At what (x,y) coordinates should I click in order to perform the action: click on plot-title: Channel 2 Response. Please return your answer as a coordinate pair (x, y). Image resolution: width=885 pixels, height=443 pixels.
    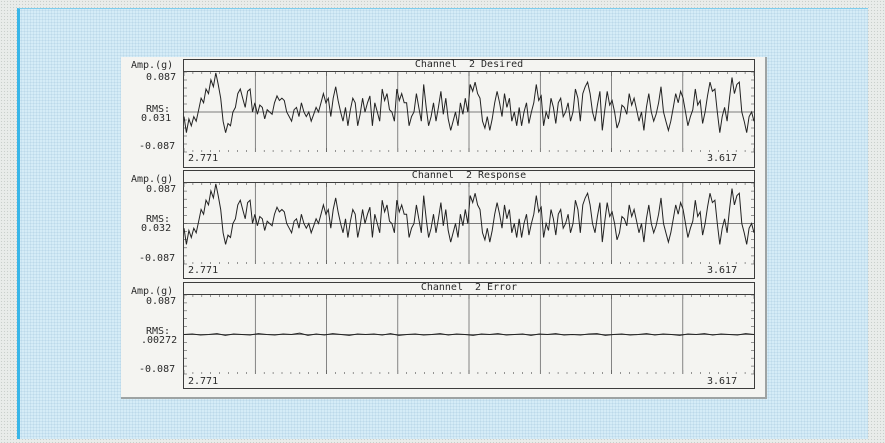
    Looking at the image, I should click on (469, 175).